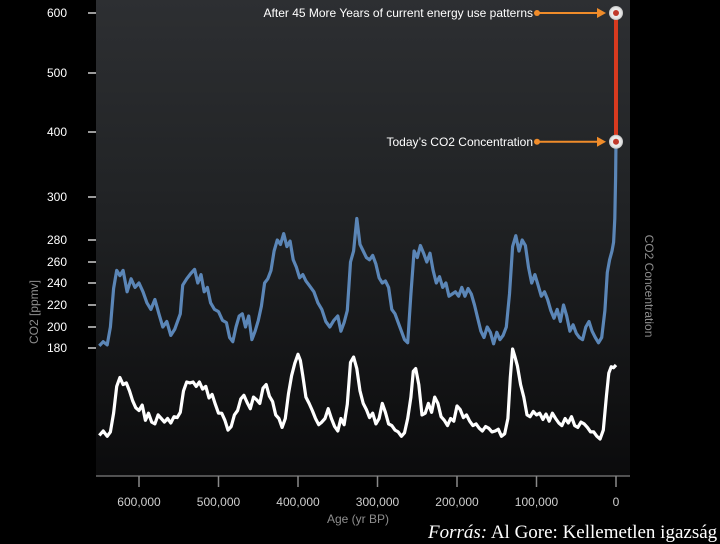  What do you see at coordinates (57, 13) in the screenshot?
I see `y-tick-label: 600` at bounding box center [57, 13].